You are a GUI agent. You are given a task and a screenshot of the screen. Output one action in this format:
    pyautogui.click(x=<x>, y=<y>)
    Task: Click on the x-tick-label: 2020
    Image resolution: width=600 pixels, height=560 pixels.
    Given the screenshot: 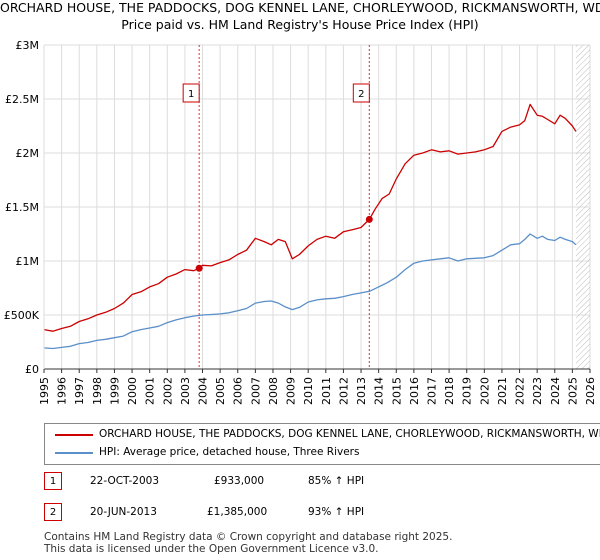 What is the action you would take?
    pyautogui.click(x=484, y=391)
    